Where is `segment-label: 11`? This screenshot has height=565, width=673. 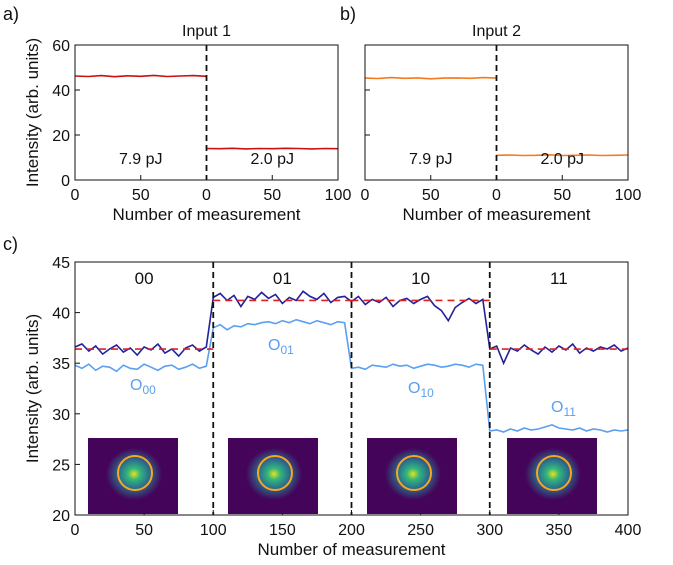 segment-label: 11 is located at coordinates (559, 278).